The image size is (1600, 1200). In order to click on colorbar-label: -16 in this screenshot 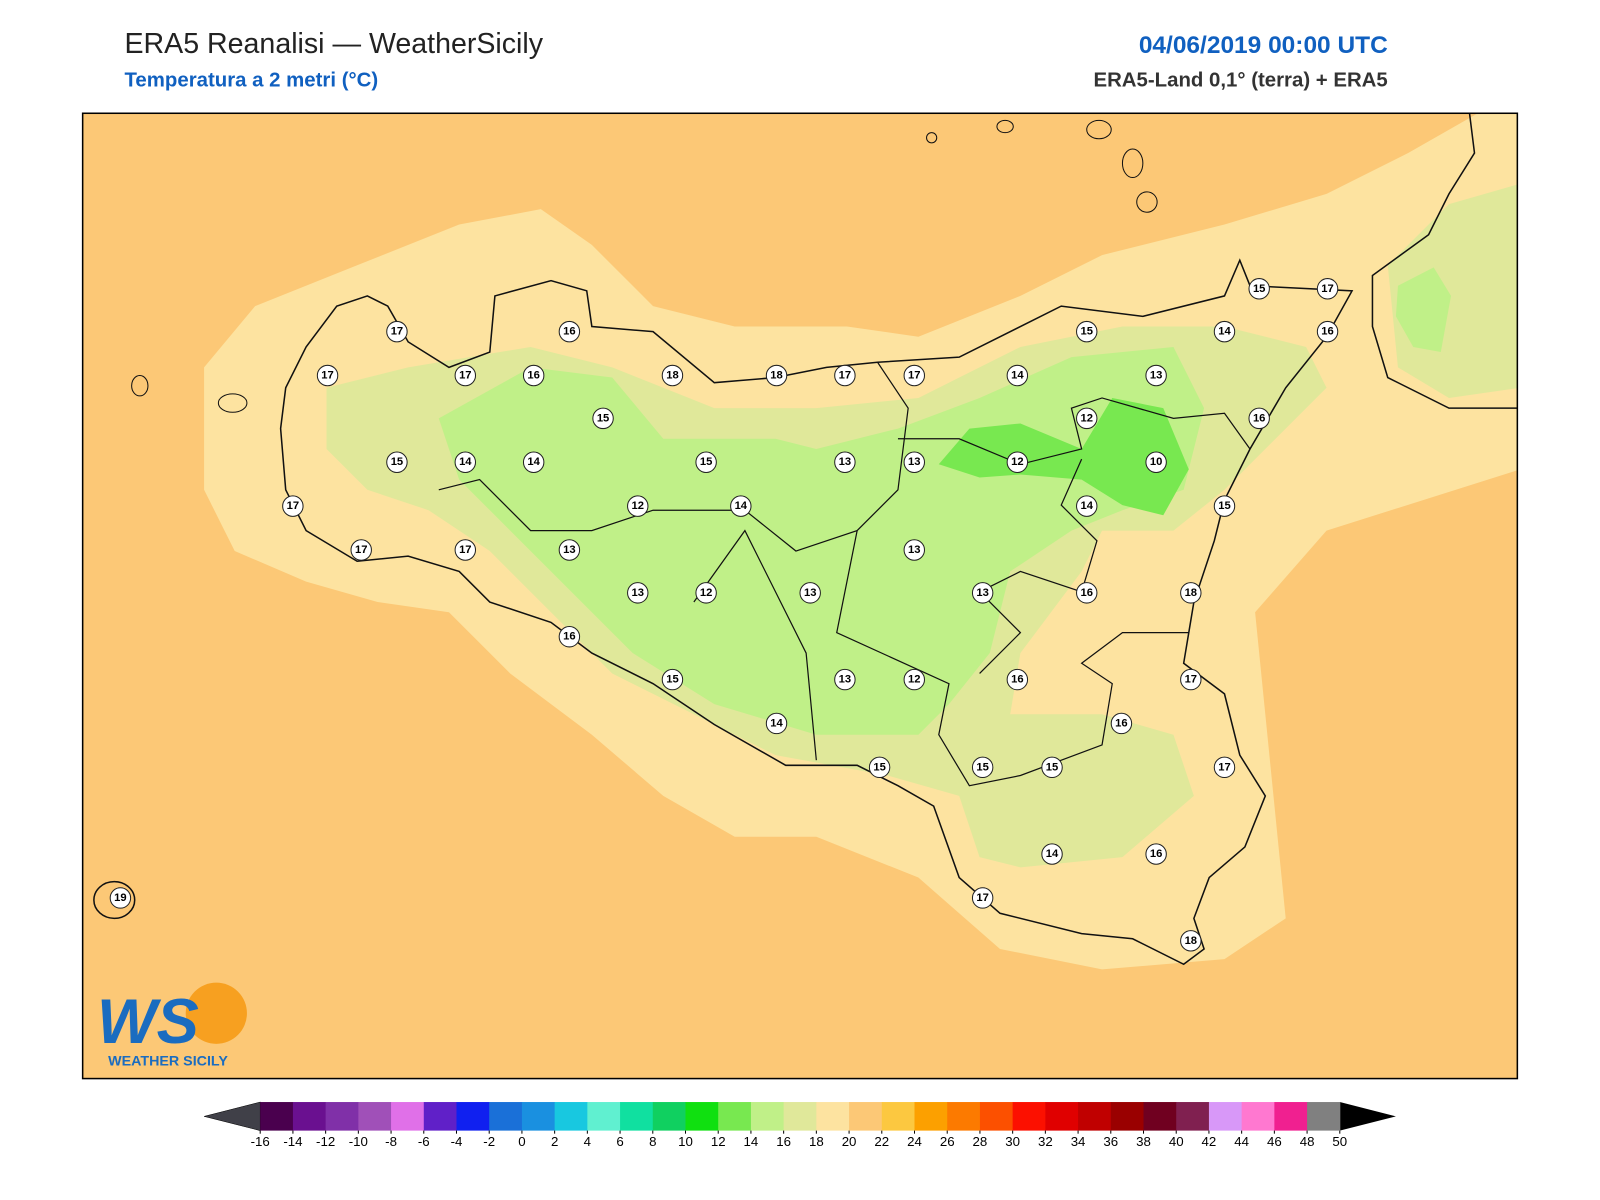, I will do `click(260, 1141)`.